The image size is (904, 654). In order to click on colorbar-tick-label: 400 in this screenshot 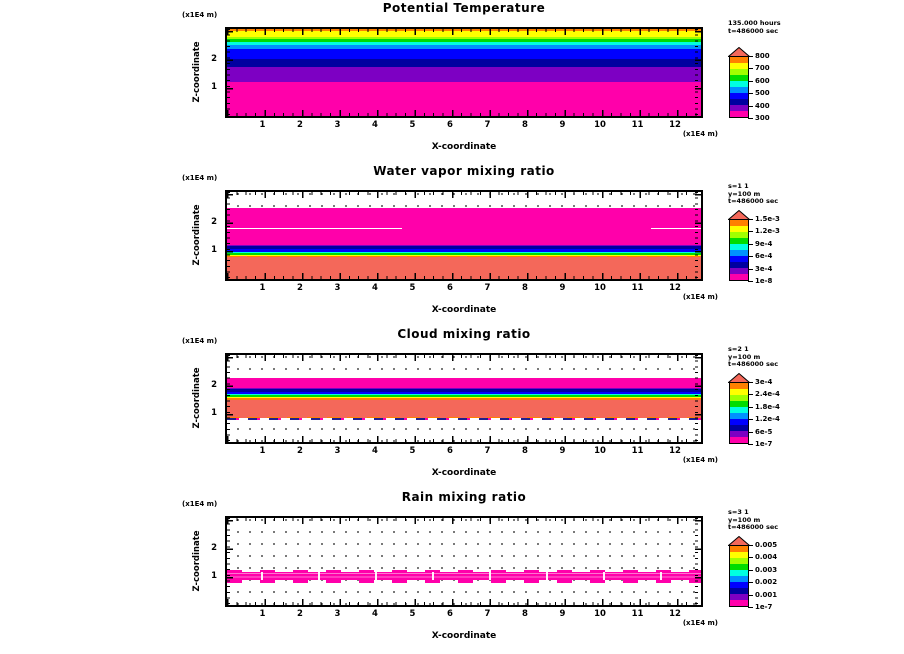, I will do `click(759, 105)`.